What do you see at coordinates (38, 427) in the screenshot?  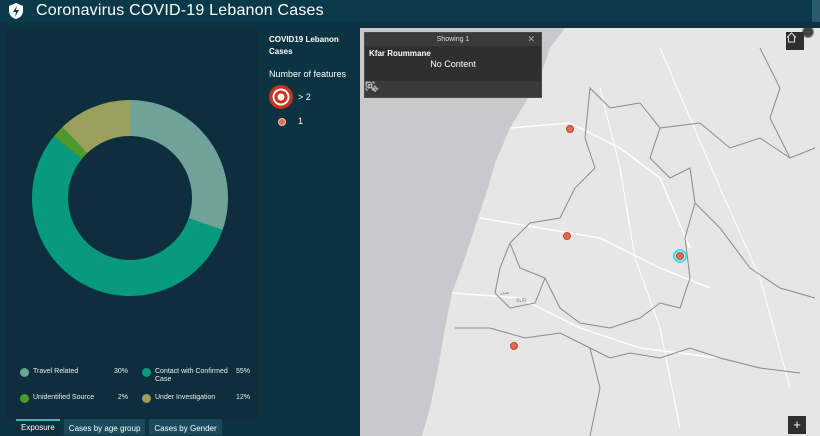 I see `tab-exposure: Exposure` at bounding box center [38, 427].